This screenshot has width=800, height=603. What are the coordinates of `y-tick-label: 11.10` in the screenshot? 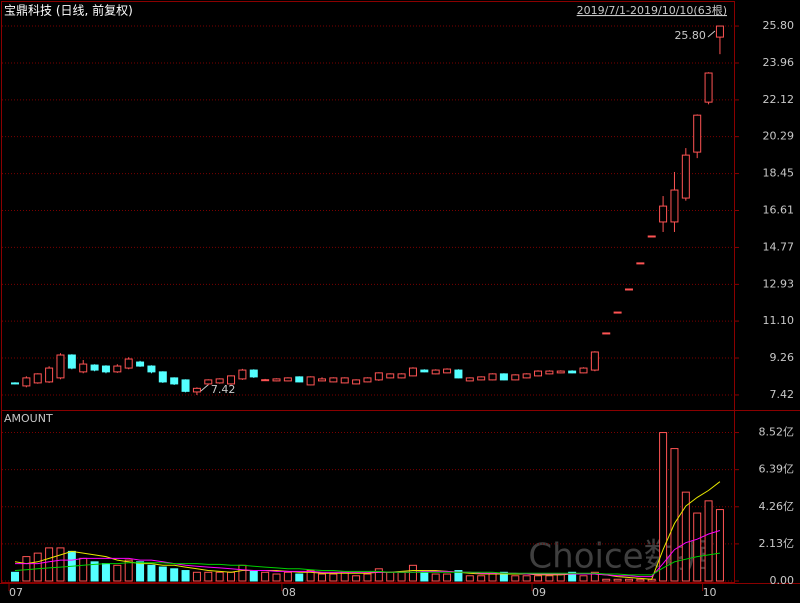 It's located at (779, 320).